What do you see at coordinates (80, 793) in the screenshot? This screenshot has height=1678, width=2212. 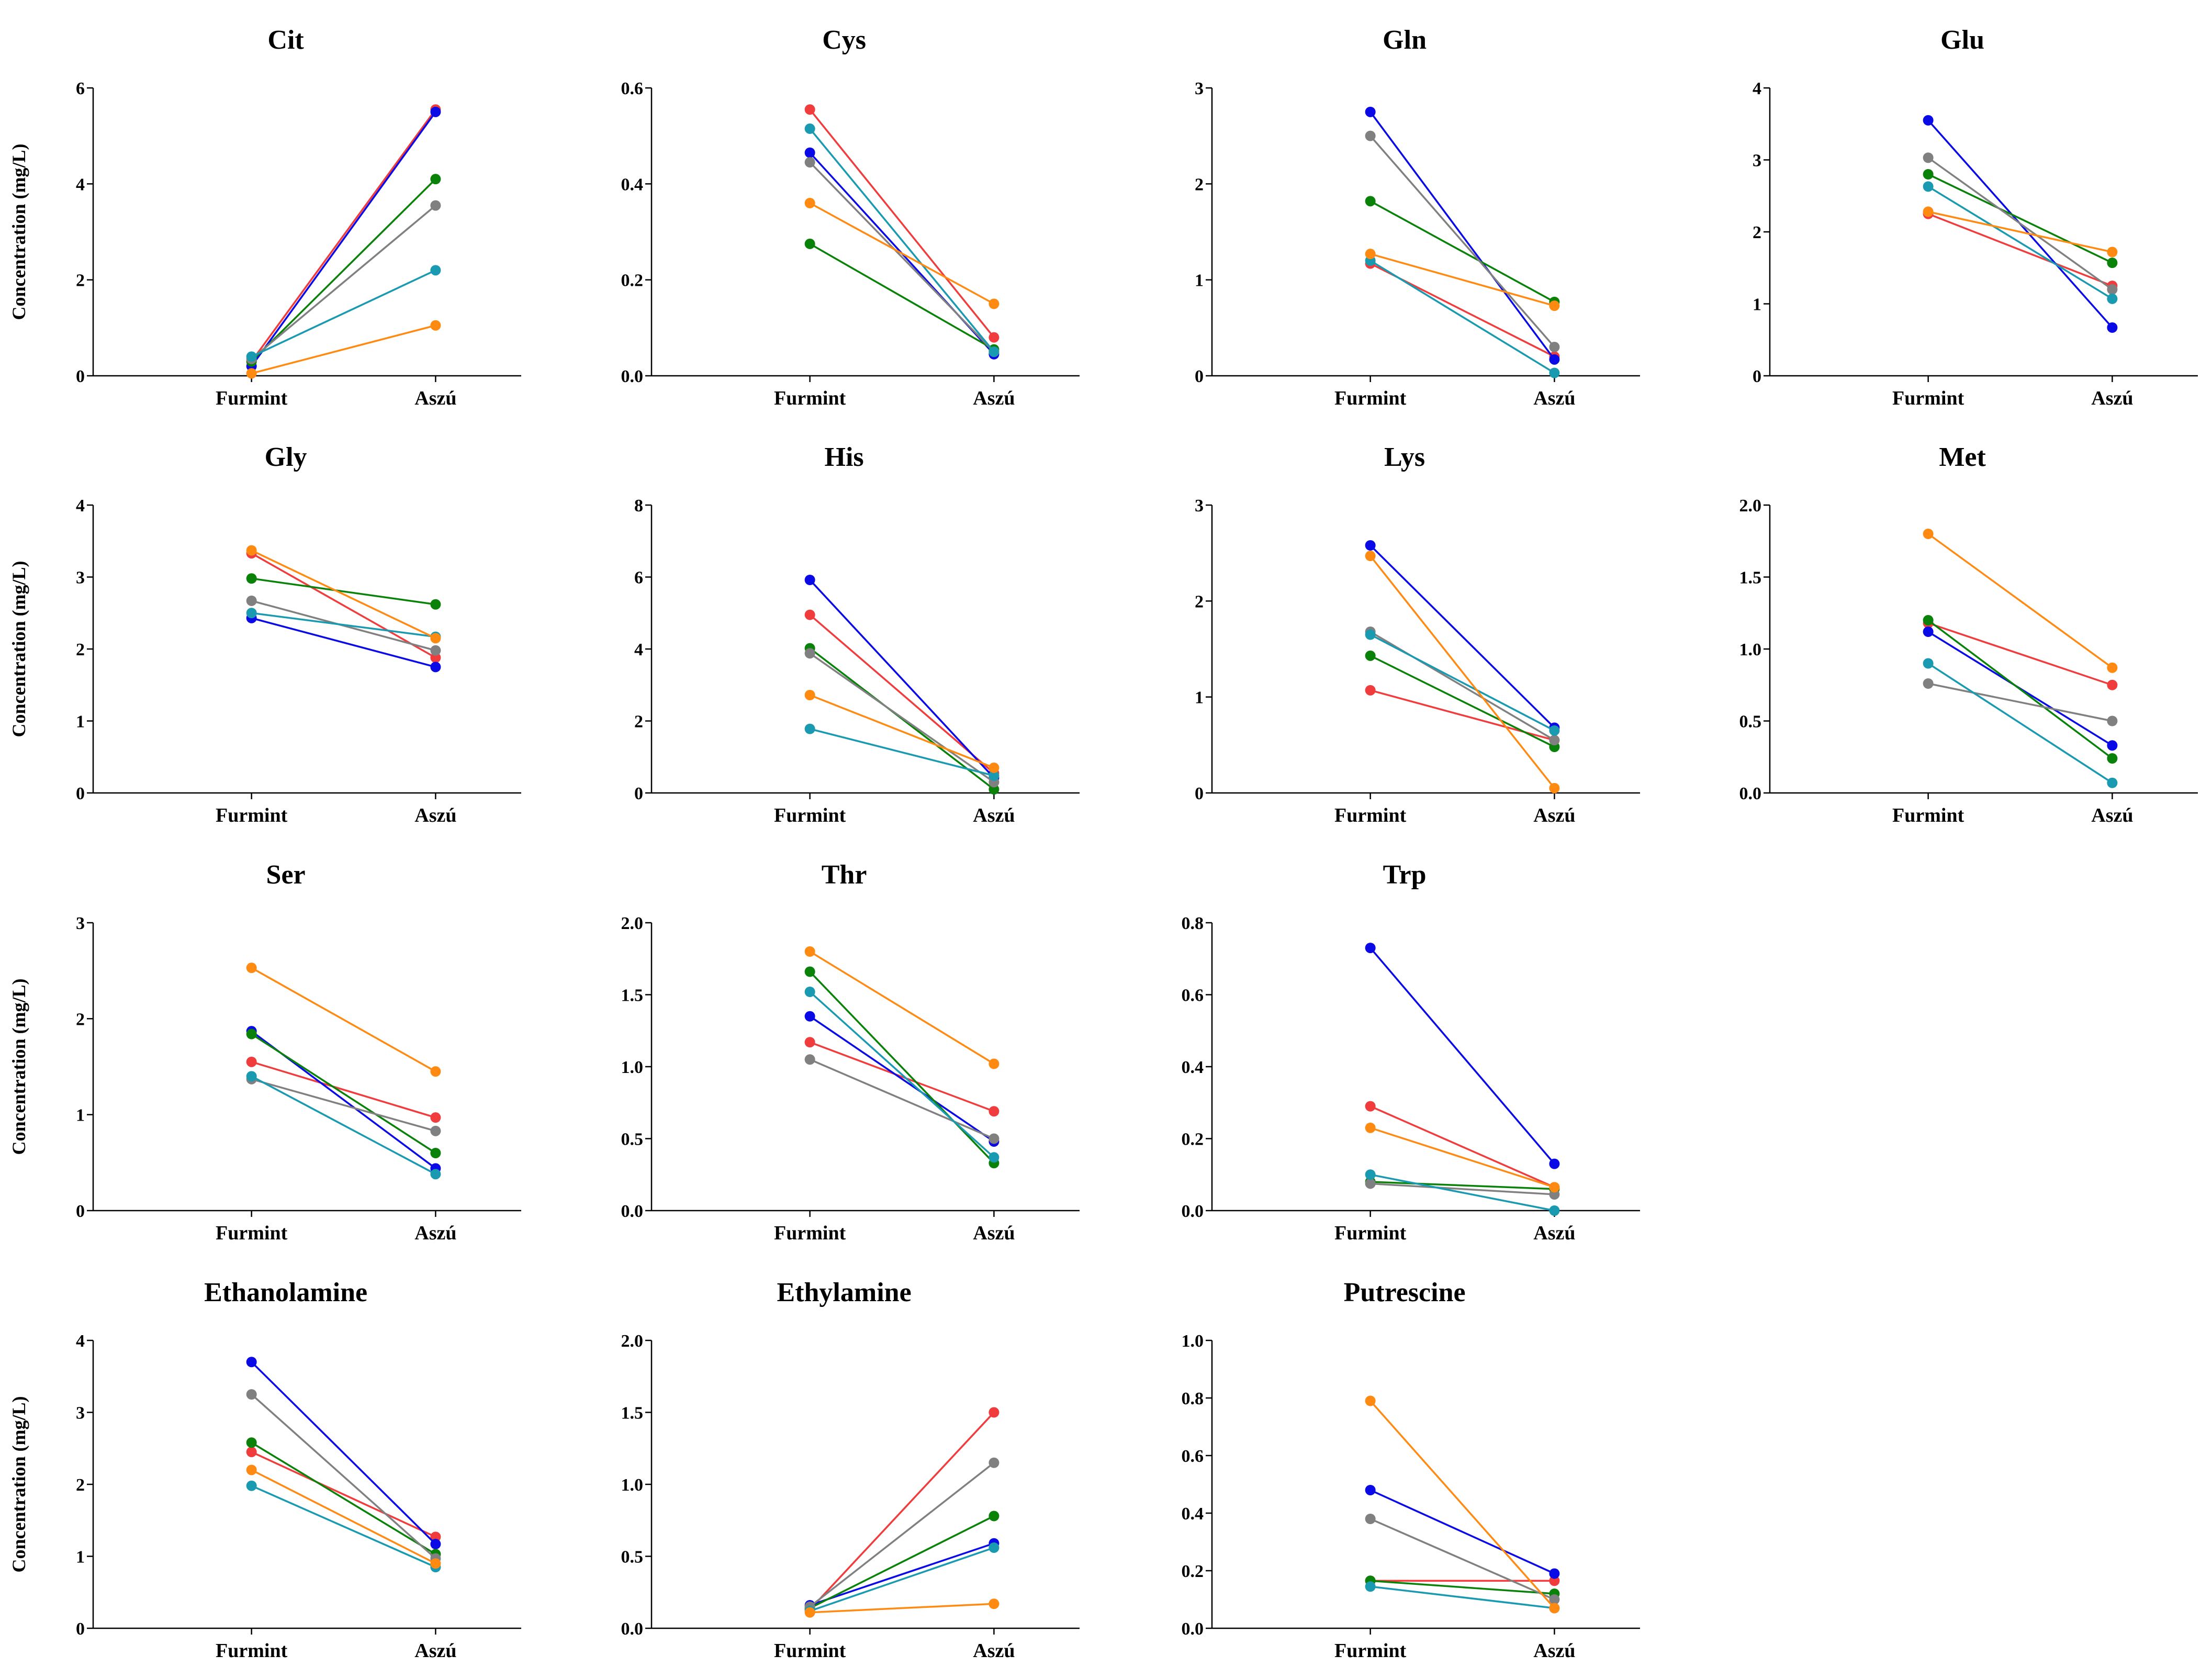 I see `y-tick-label: 0` at bounding box center [80, 793].